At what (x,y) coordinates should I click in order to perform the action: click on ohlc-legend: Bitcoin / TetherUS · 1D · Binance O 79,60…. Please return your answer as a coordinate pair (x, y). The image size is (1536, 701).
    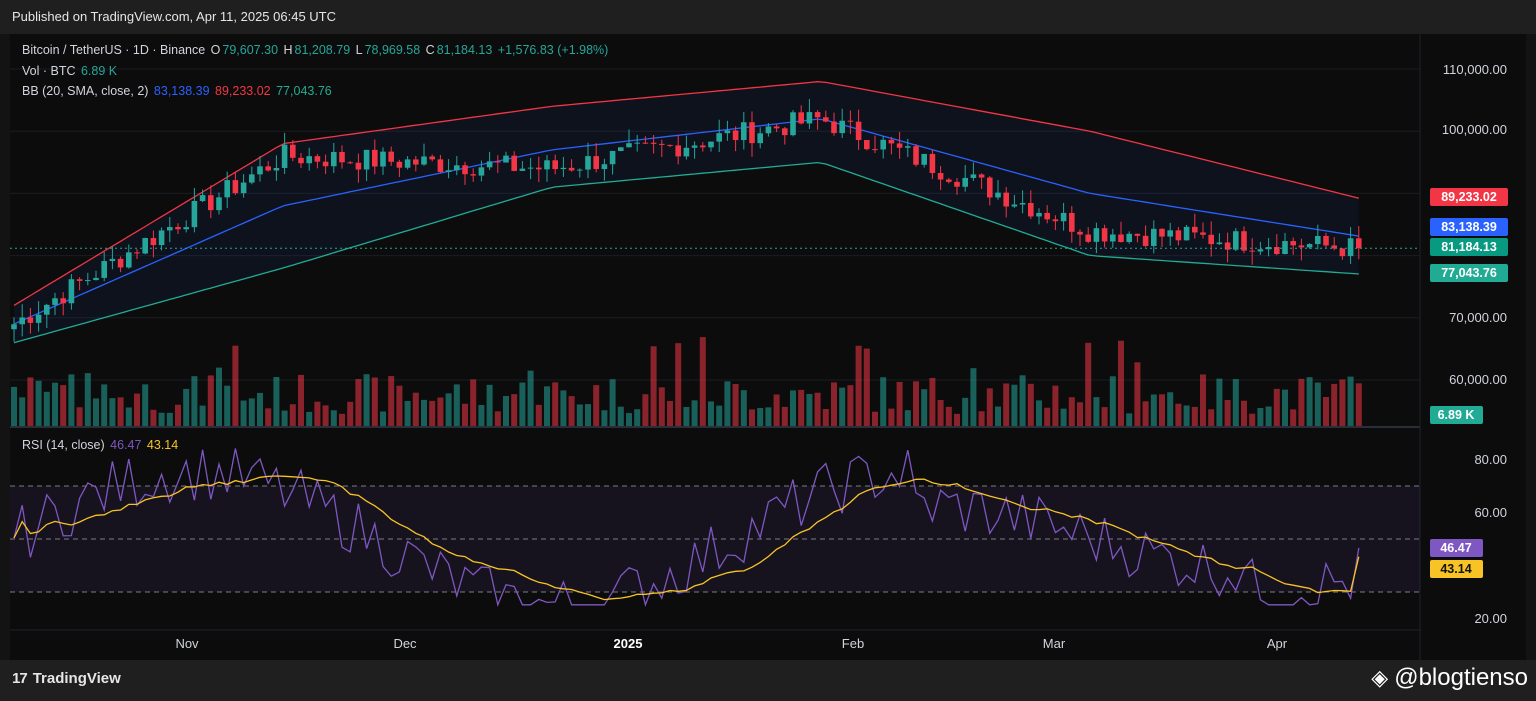
    Looking at the image, I should click on (316, 50).